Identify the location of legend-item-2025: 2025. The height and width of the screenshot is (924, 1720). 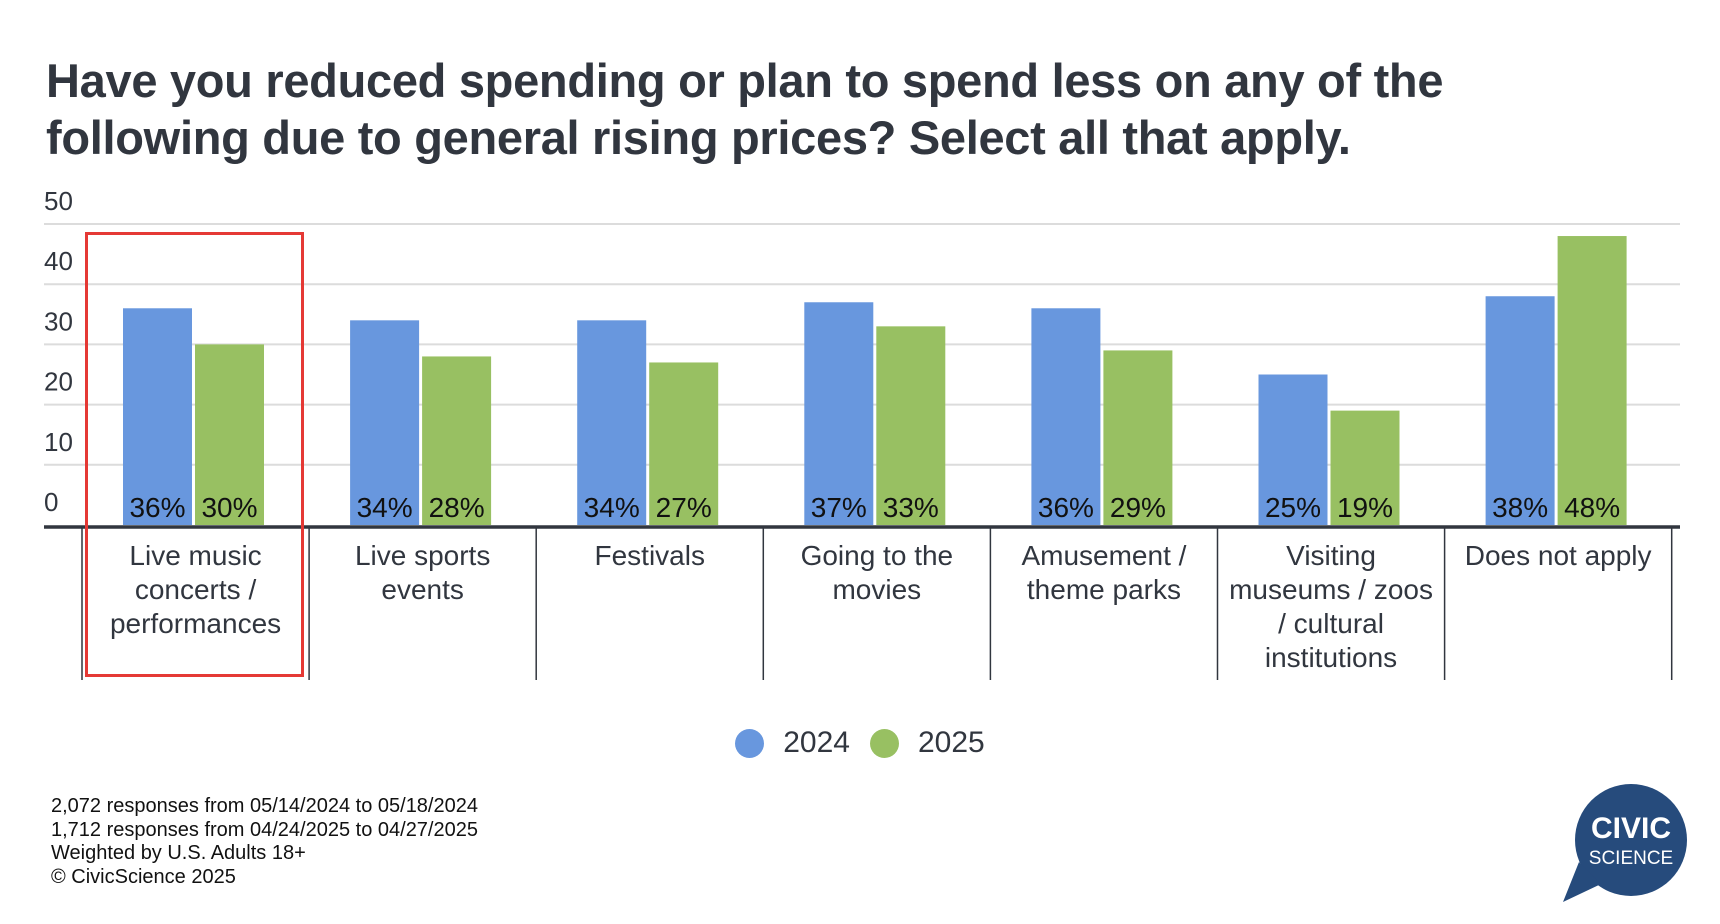
(927, 743).